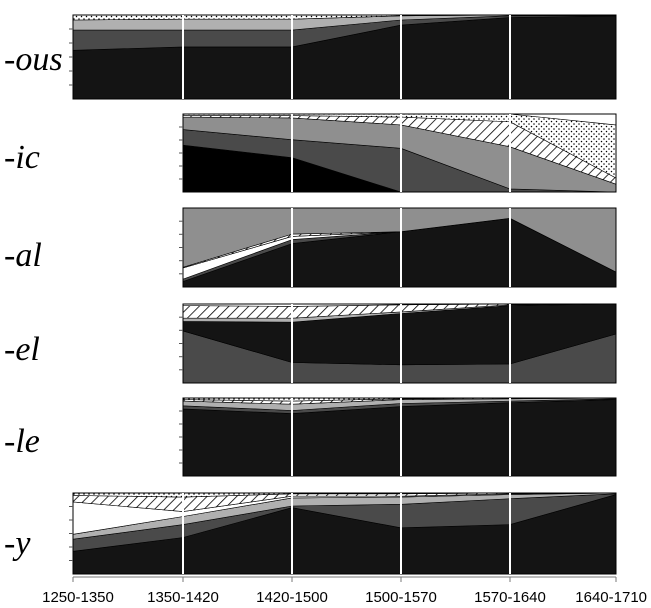  What do you see at coordinates (510, 597) in the screenshot?
I see `x-tick-label: 1570-1640` at bounding box center [510, 597].